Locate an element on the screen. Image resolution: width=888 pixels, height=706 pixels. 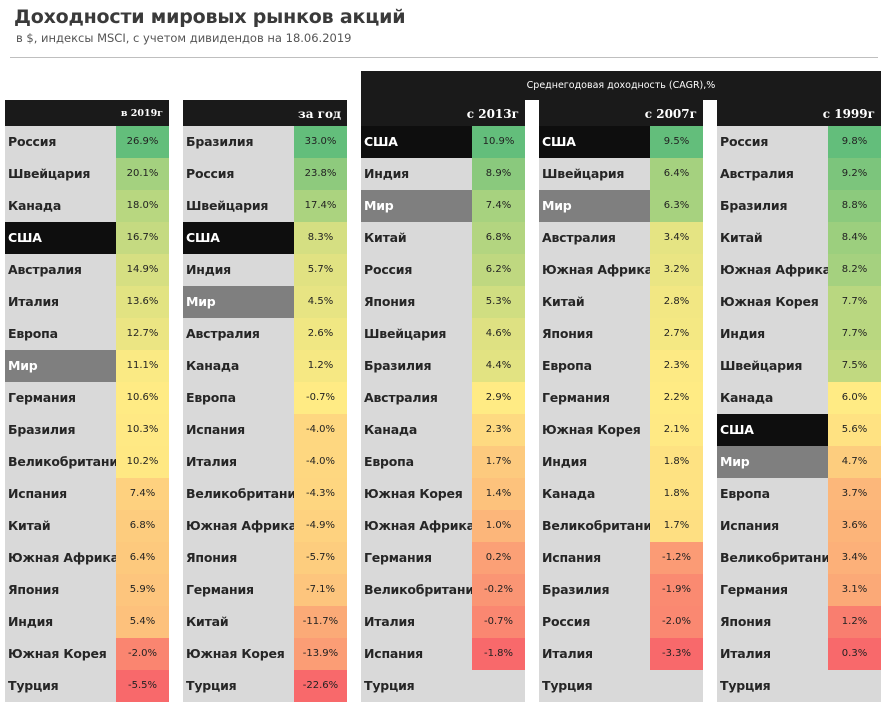
return-value: 4.5% is located at coordinates (320, 302).